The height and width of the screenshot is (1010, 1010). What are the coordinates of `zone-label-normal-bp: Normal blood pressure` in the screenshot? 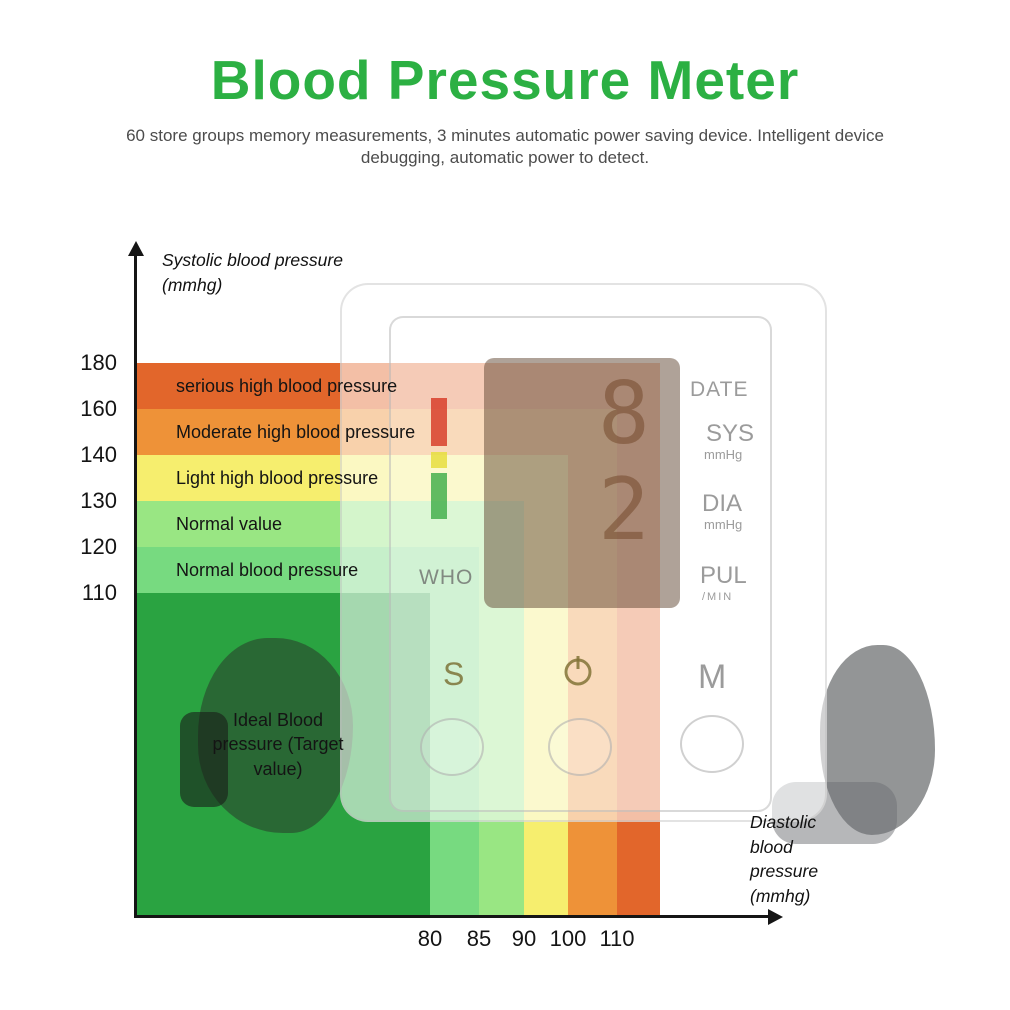 It's located at (267, 570).